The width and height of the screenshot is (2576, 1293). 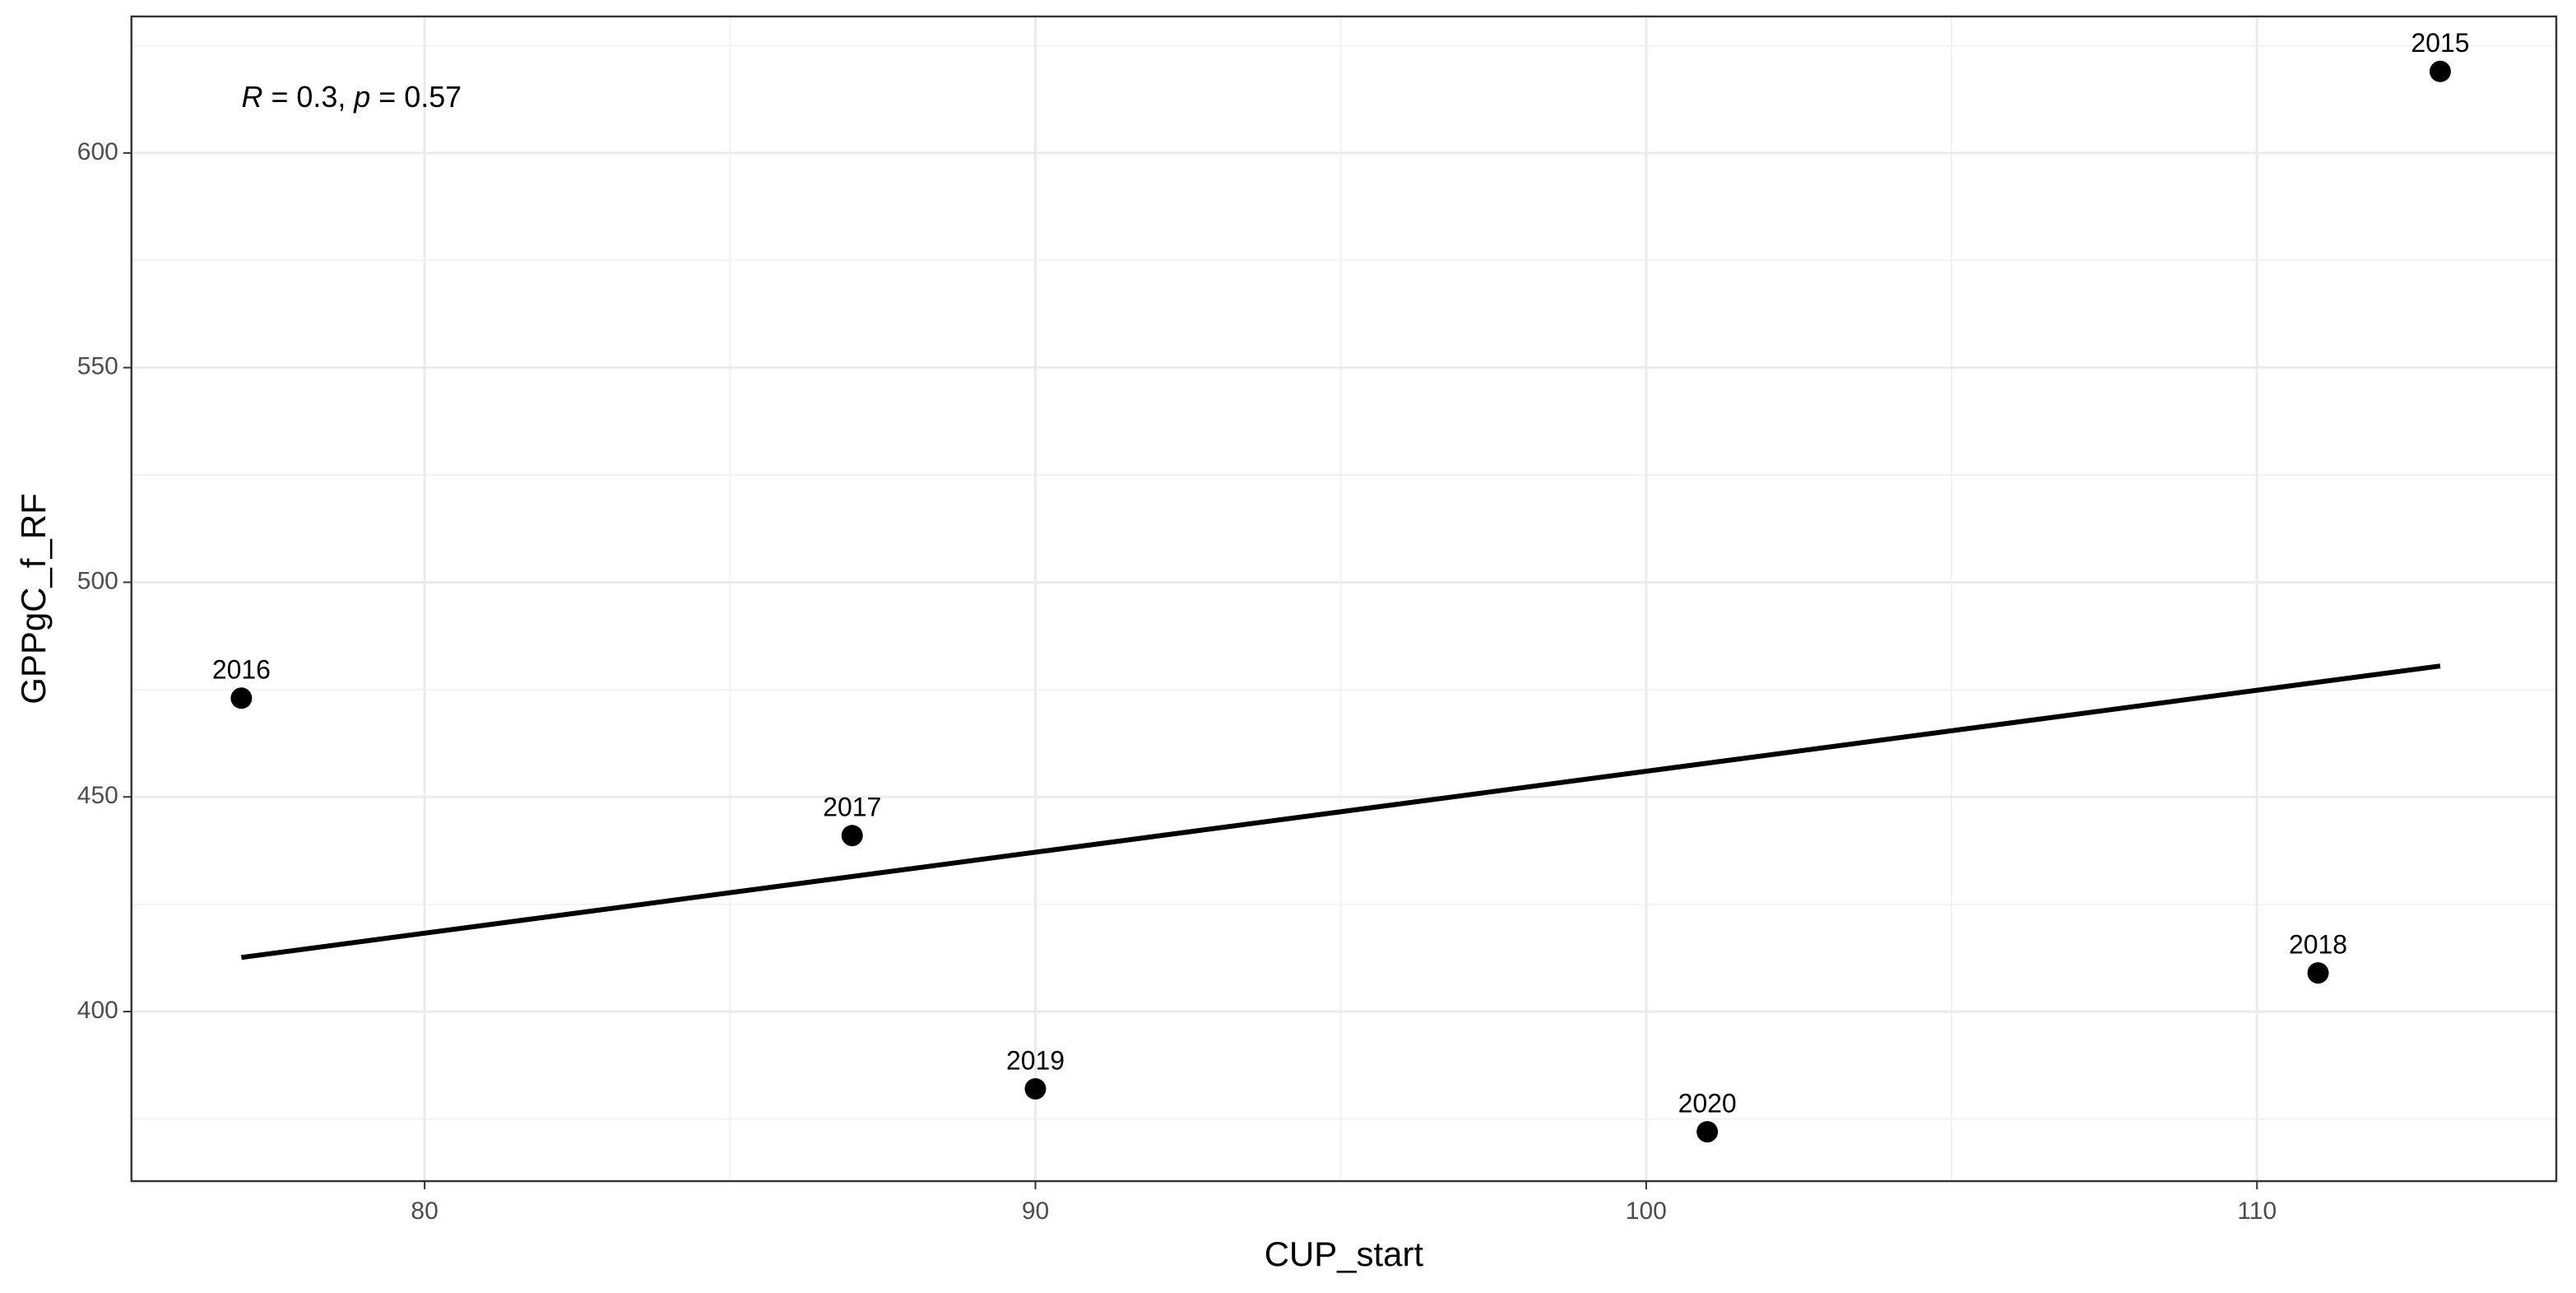 What do you see at coordinates (241, 670) in the screenshot?
I see `point-label: 2016` at bounding box center [241, 670].